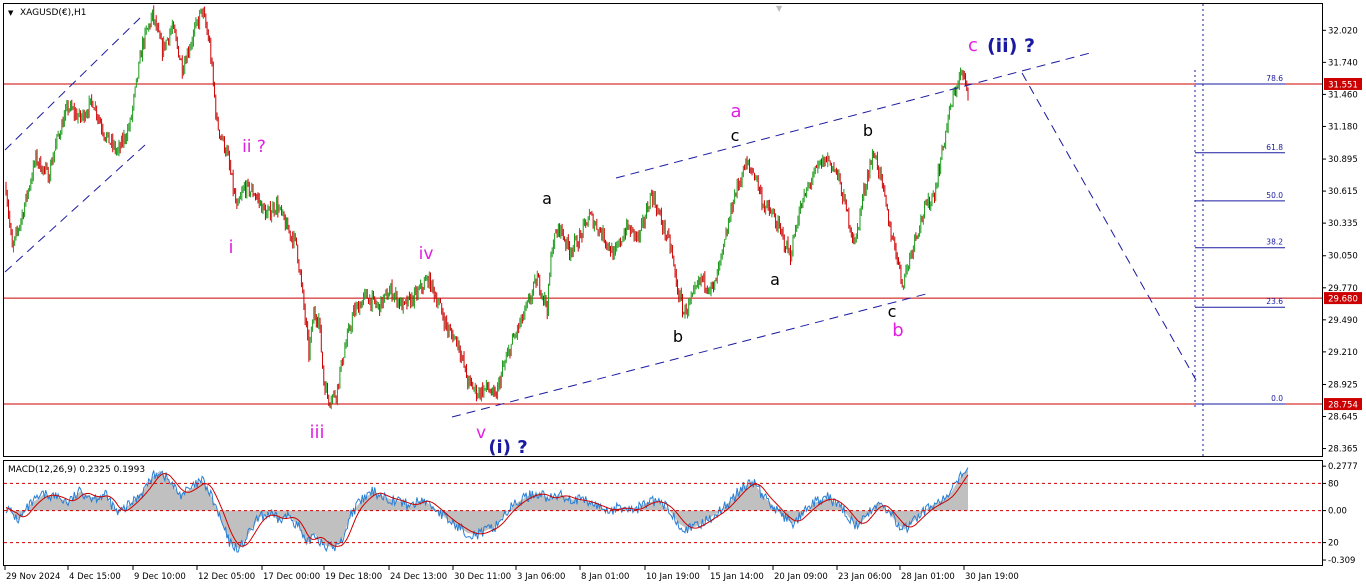 Image resolution: width=1366 pixels, height=588 pixels. Describe the element at coordinates (254, 147) in the screenshot. I see `wave-label: ii ?` at that location.